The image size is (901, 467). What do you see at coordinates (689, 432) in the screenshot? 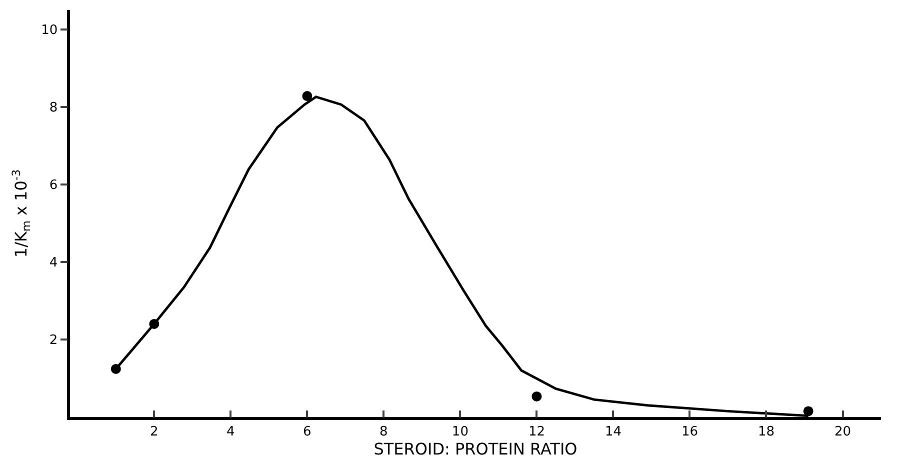
I see `x-tick-label: 16` at bounding box center [689, 432].